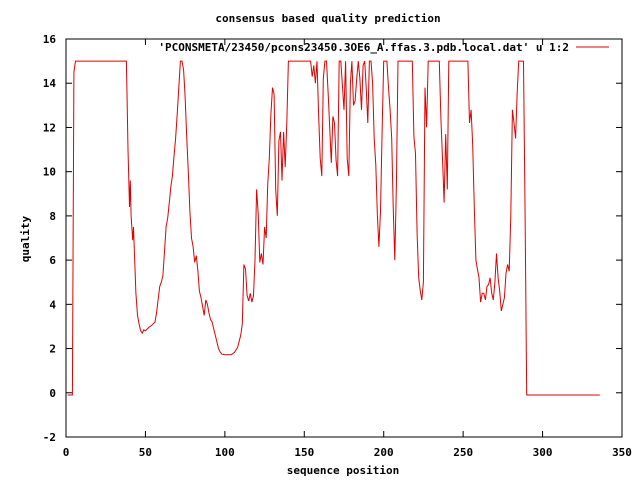 The width and height of the screenshot is (640, 480). What do you see at coordinates (49, 172) in the screenshot?
I see `y-tick-label: 10` at bounding box center [49, 172].